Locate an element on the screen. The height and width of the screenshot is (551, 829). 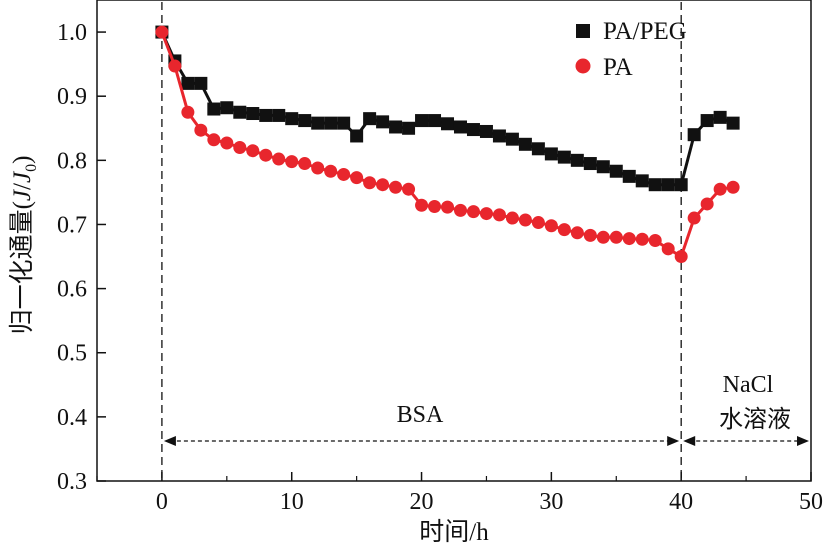
bsa-arrow-arrowhead-left is located at coordinates (169, 441).